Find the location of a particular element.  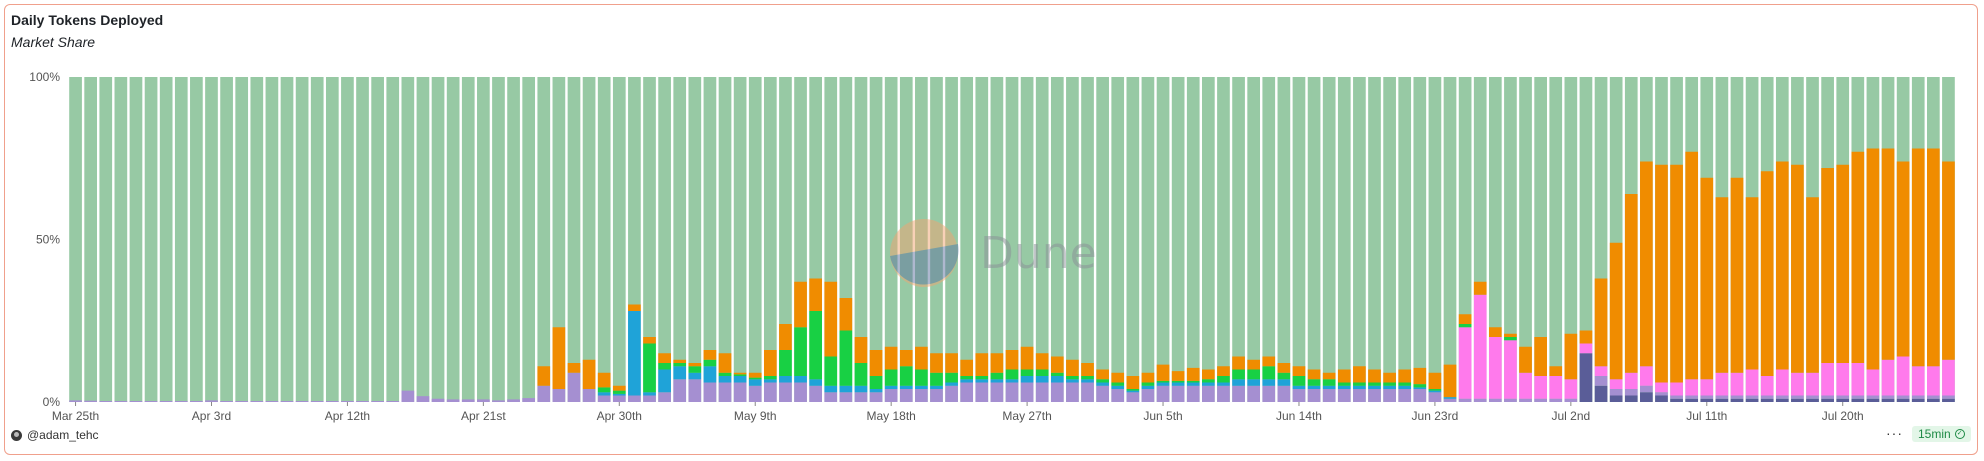

x-tick-label: Apr 30th is located at coordinates (619, 416).